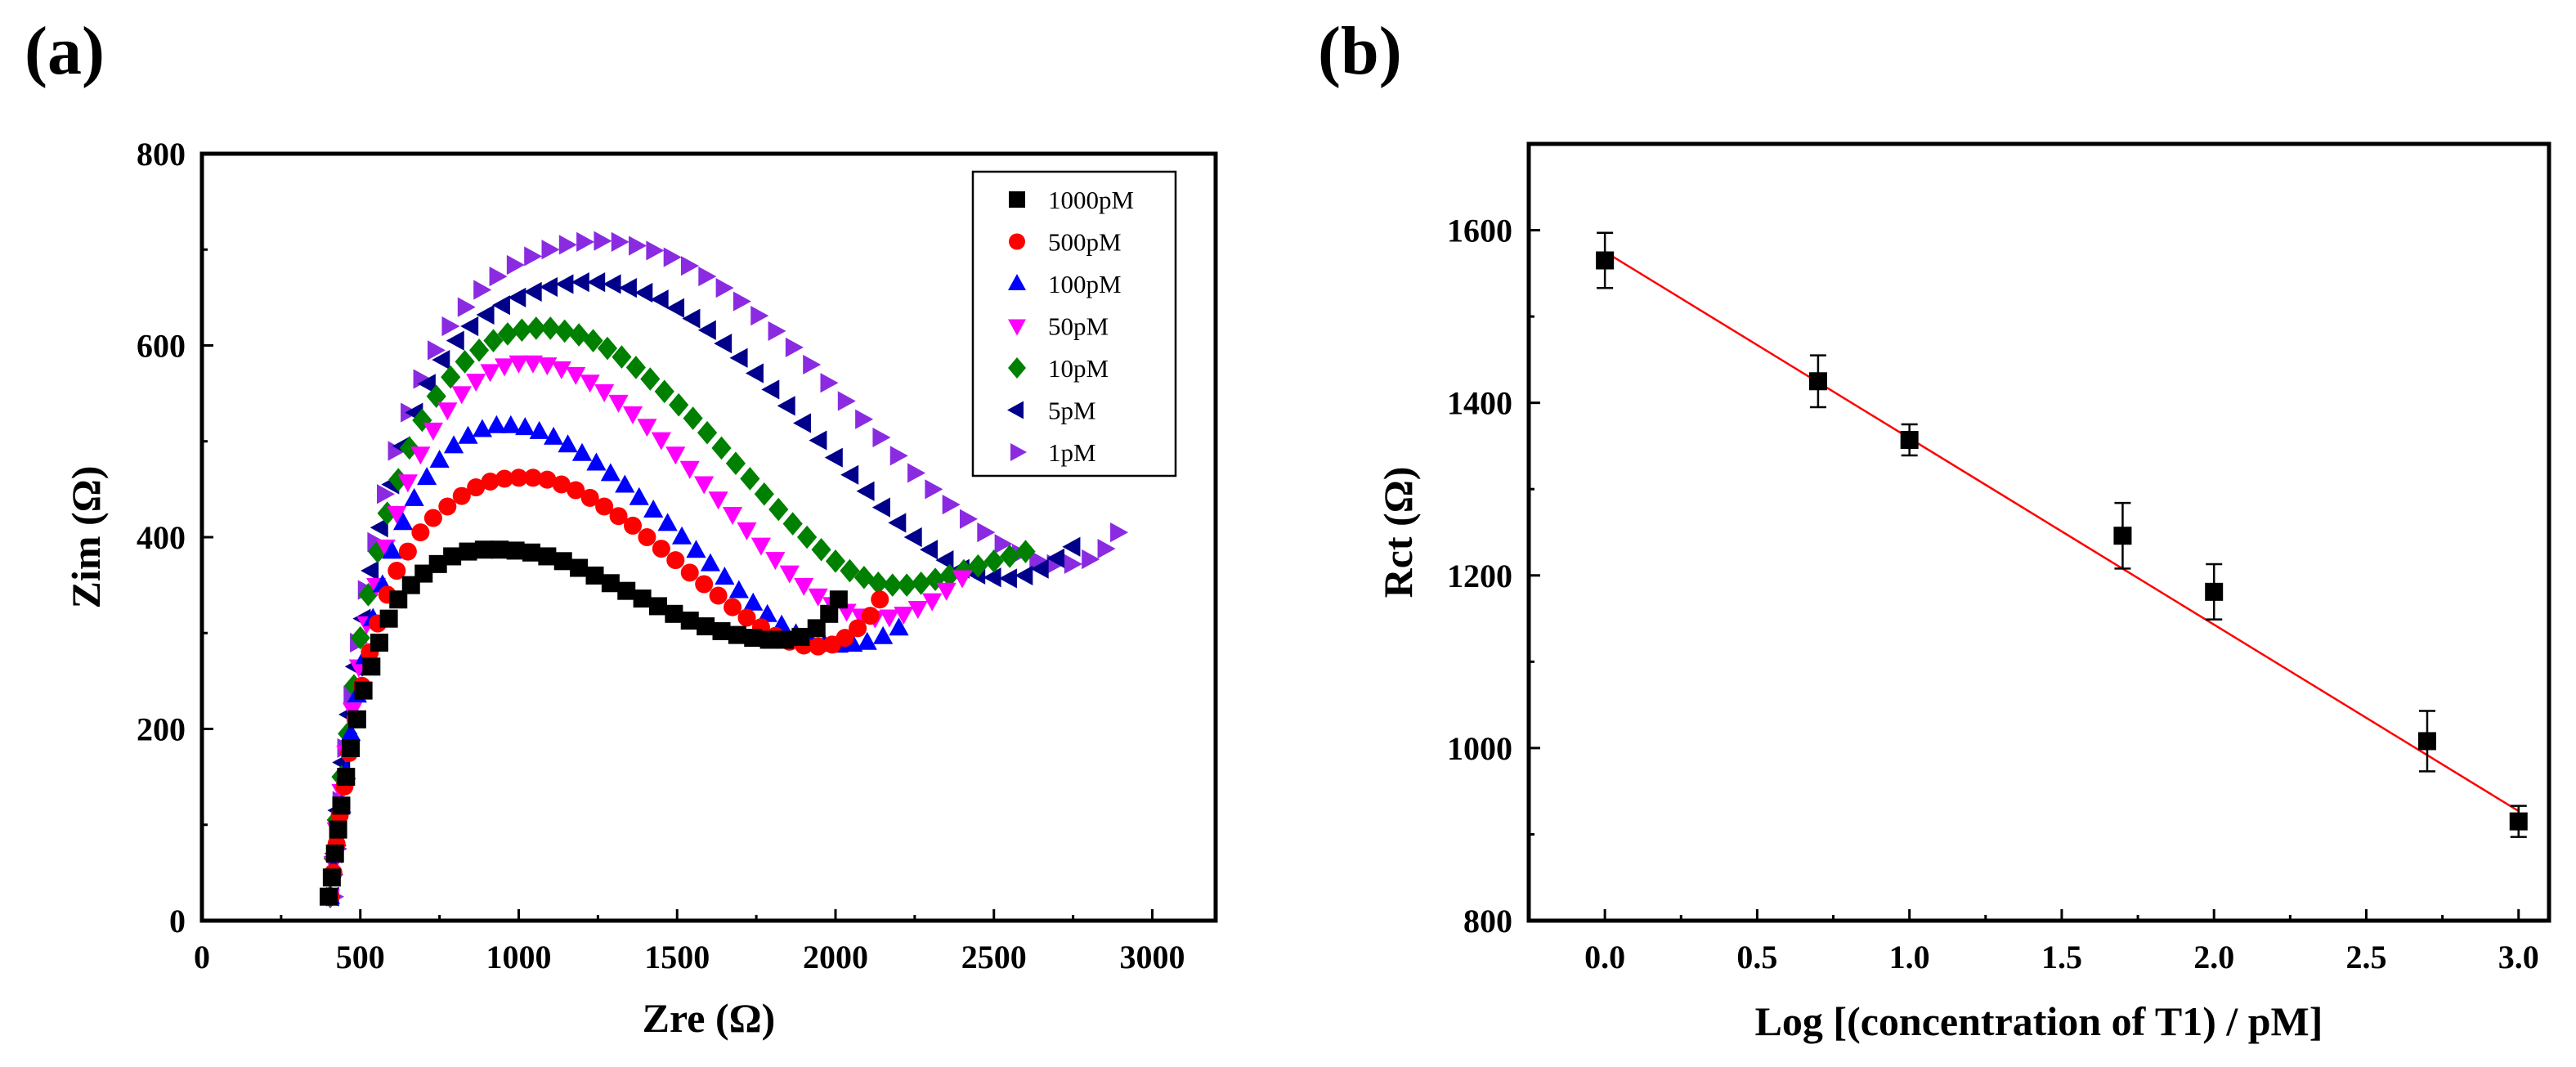 Image resolution: width=2576 pixels, height=1067 pixels. I want to click on legend-label: 10pM, so click(1079, 368).